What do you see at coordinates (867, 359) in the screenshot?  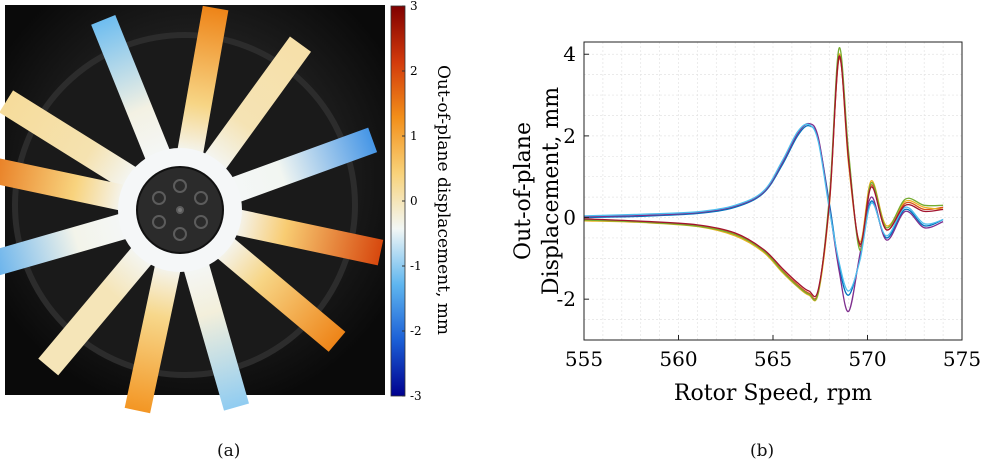 I see `x-tick-label: 570` at bounding box center [867, 359].